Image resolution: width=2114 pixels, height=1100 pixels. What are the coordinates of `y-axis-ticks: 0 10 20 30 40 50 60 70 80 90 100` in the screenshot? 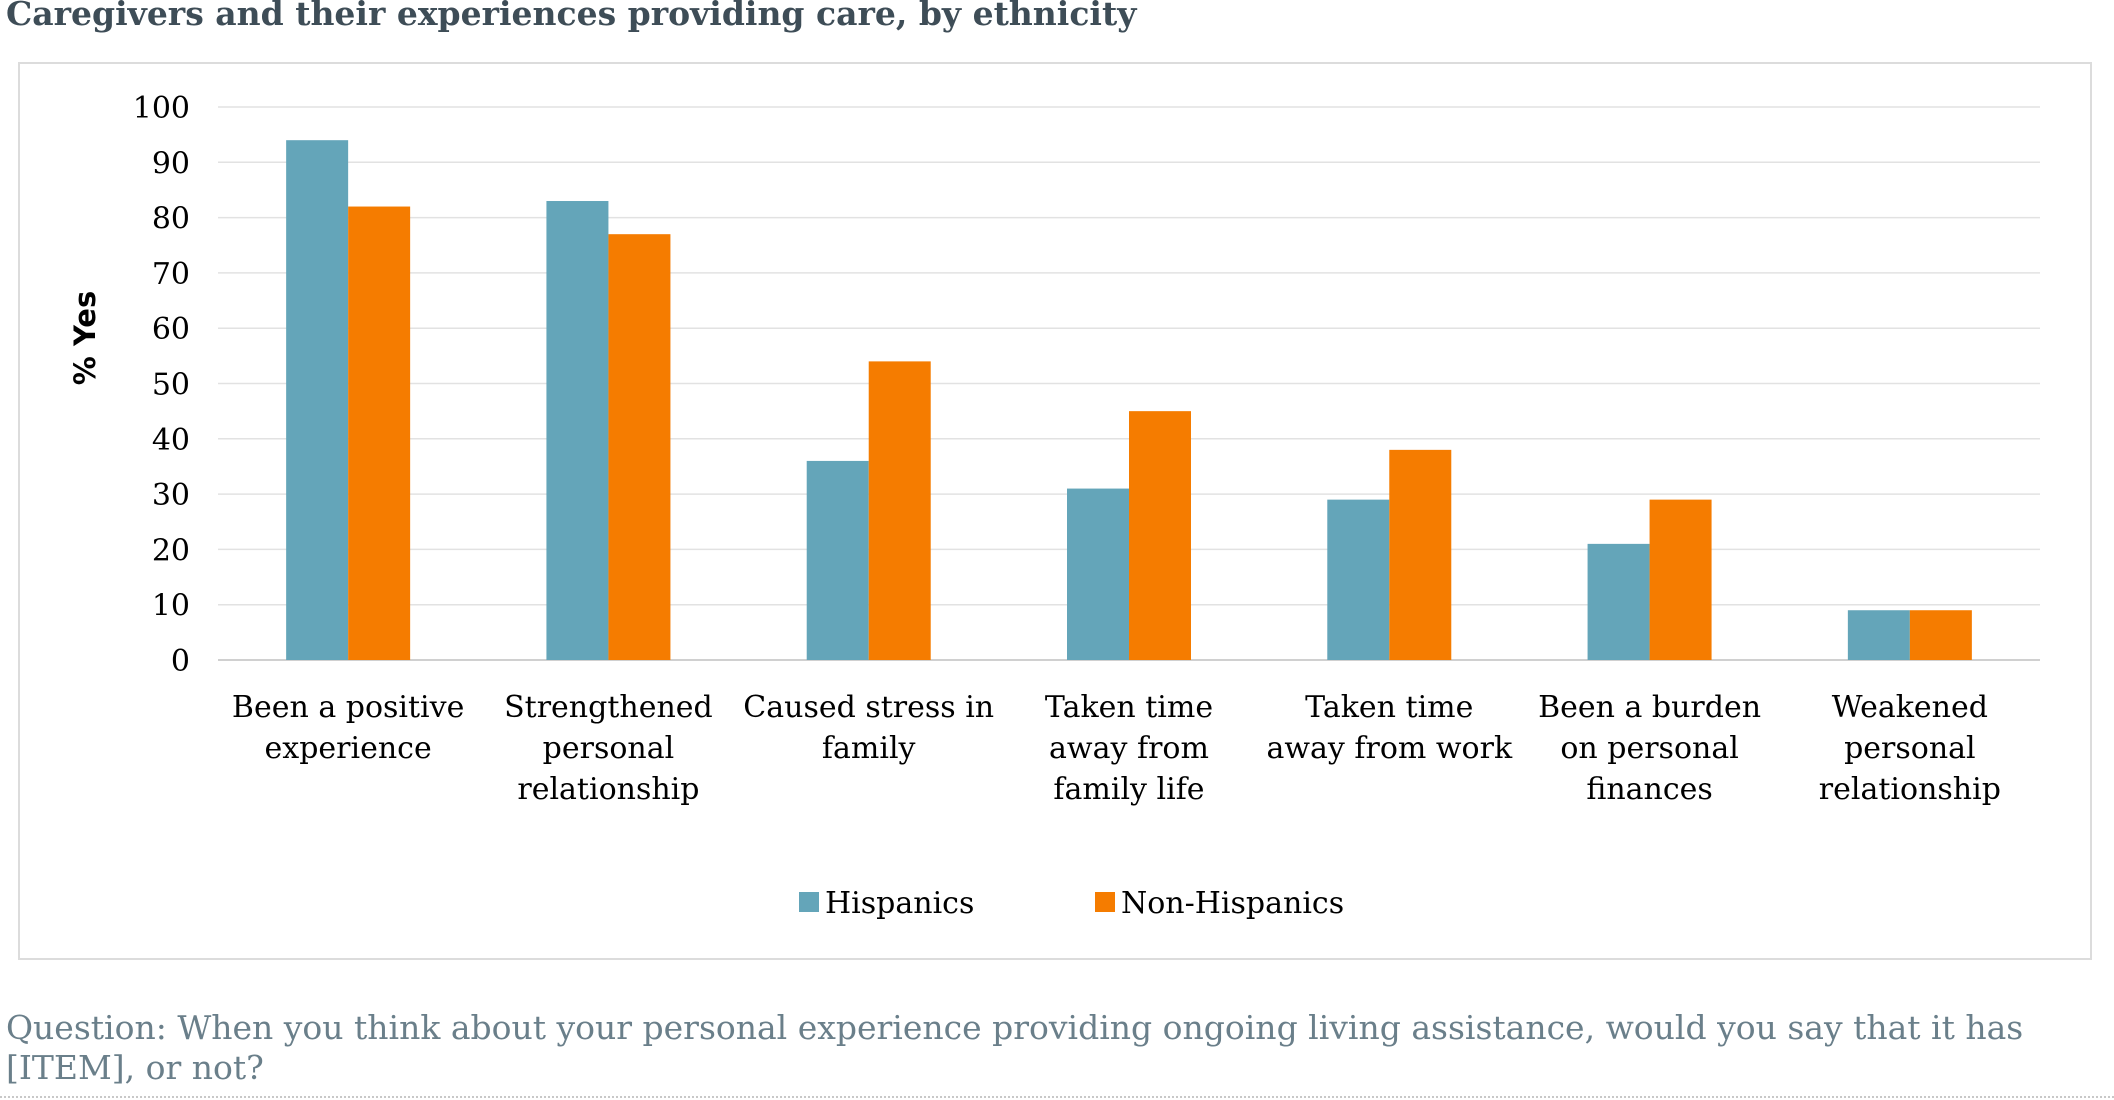 It's located at (161, 385).